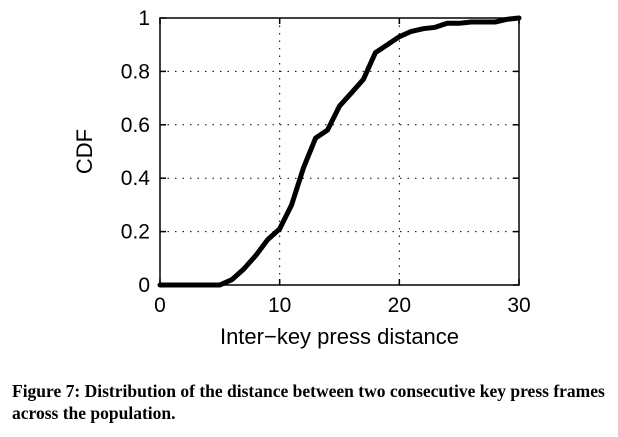  What do you see at coordinates (339, 336) in the screenshot?
I see `x-axis-label: Inter−key press distance` at bounding box center [339, 336].